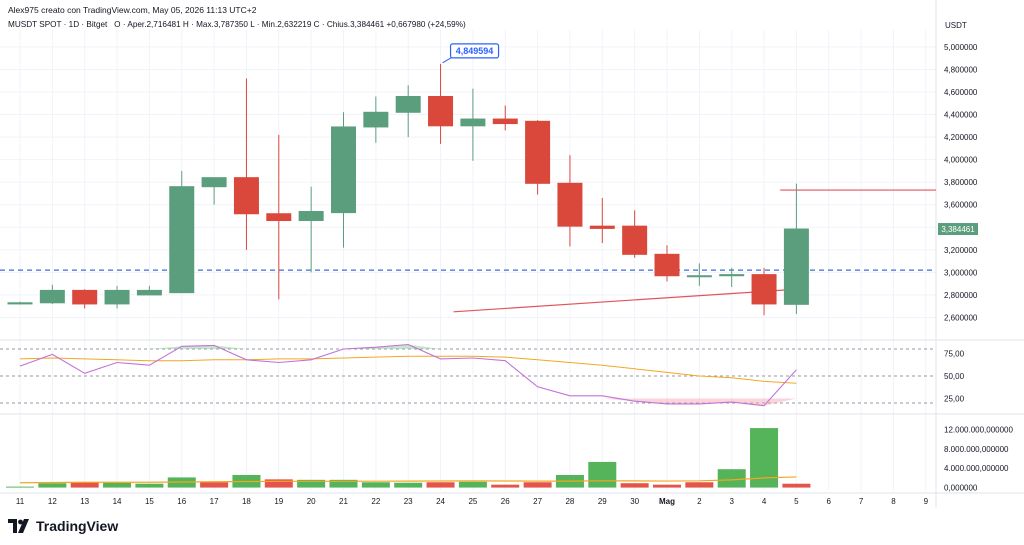 Image resolution: width=1024 pixels, height=545 pixels. Describe the element at coordinates (961, 115) in the screenshot. I see `price-tick-label: 4,400000` at that location.